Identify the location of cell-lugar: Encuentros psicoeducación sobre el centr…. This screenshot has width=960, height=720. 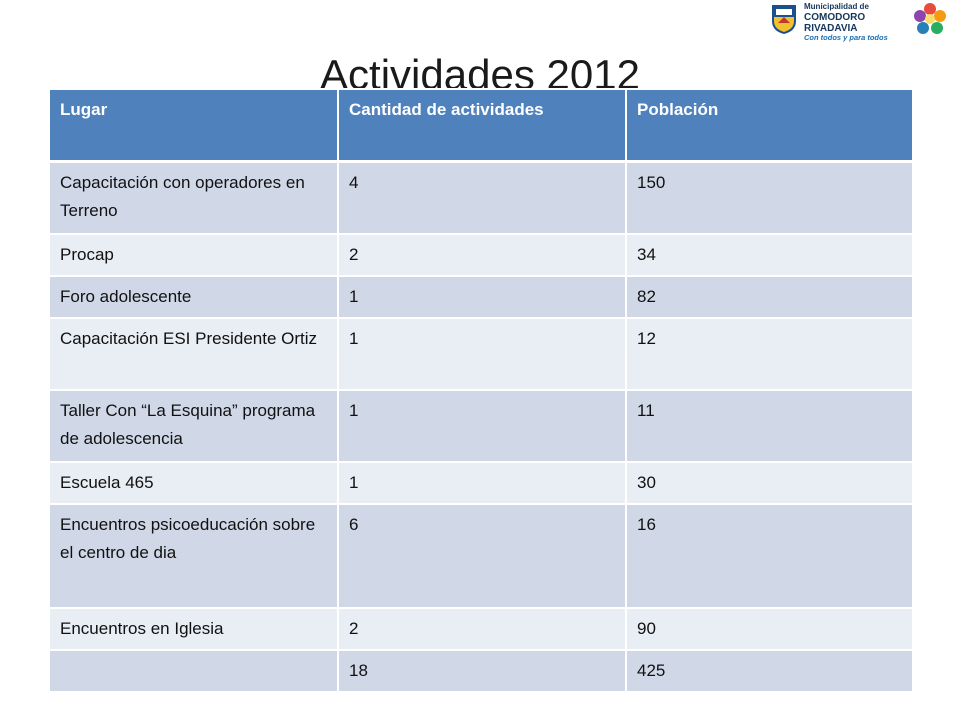
(193, 555).